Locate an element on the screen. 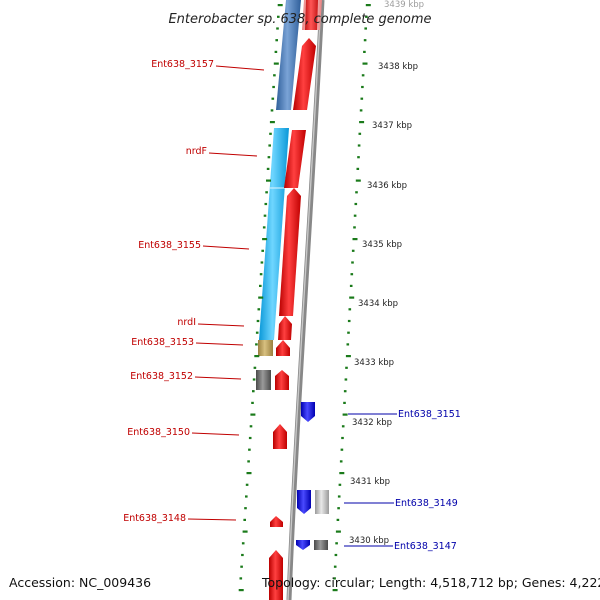 The height and width of the screenshot is (600, 600). gene-label: Ent638_3157 is located at coordinates (182, 64).